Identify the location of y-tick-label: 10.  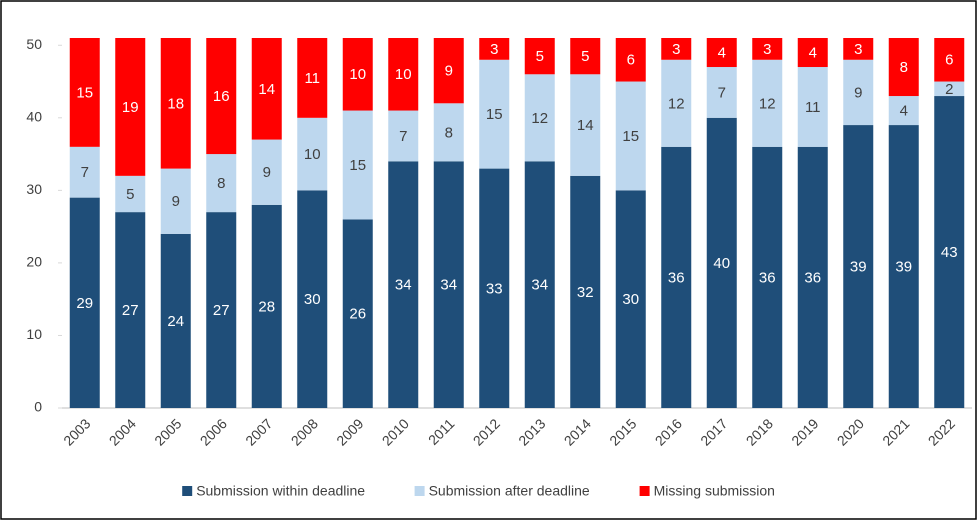
(34, 334).